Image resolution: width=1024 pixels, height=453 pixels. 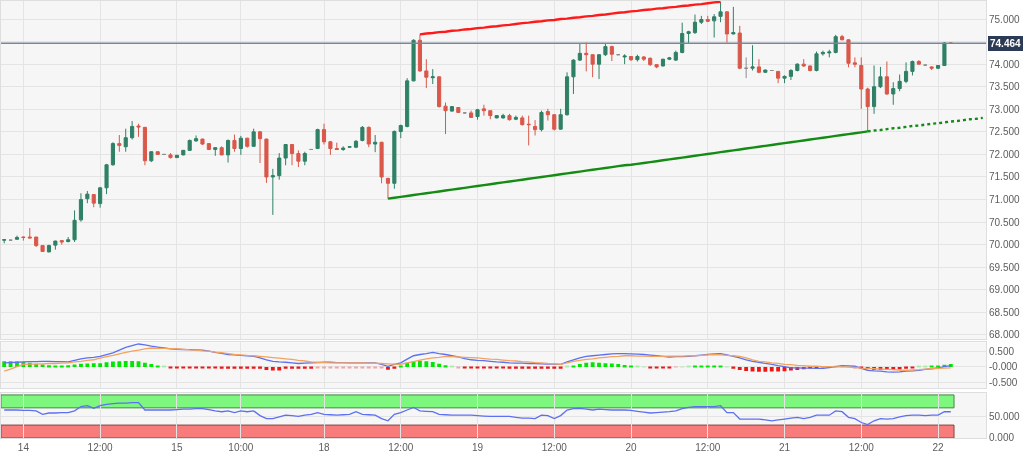 I want to click on x-tick-label: 18, so click(x=324, y=447).